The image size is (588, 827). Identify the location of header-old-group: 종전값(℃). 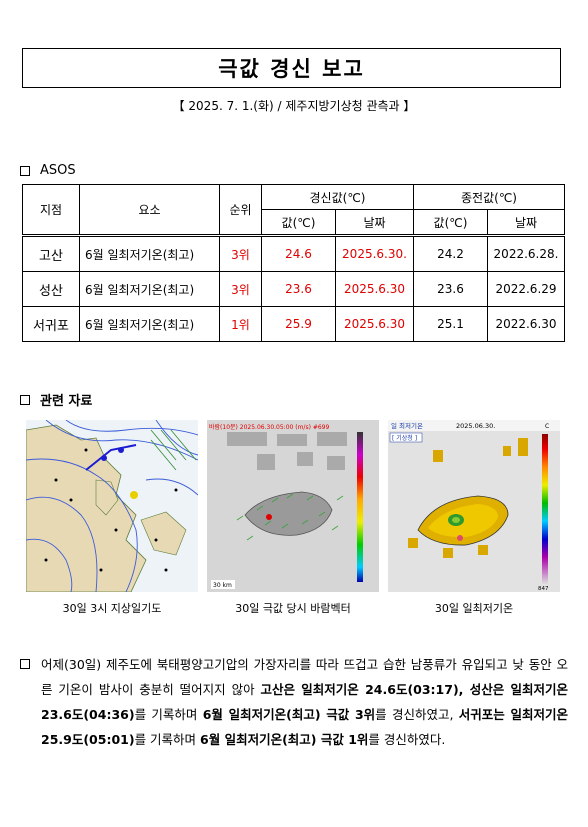
(489, 197).